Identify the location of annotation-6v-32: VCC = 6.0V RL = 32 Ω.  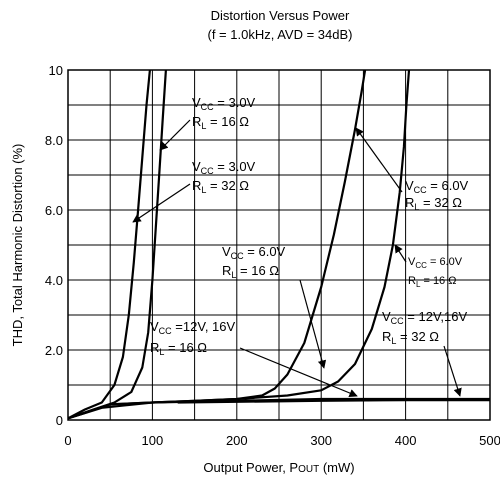
(437, 195).